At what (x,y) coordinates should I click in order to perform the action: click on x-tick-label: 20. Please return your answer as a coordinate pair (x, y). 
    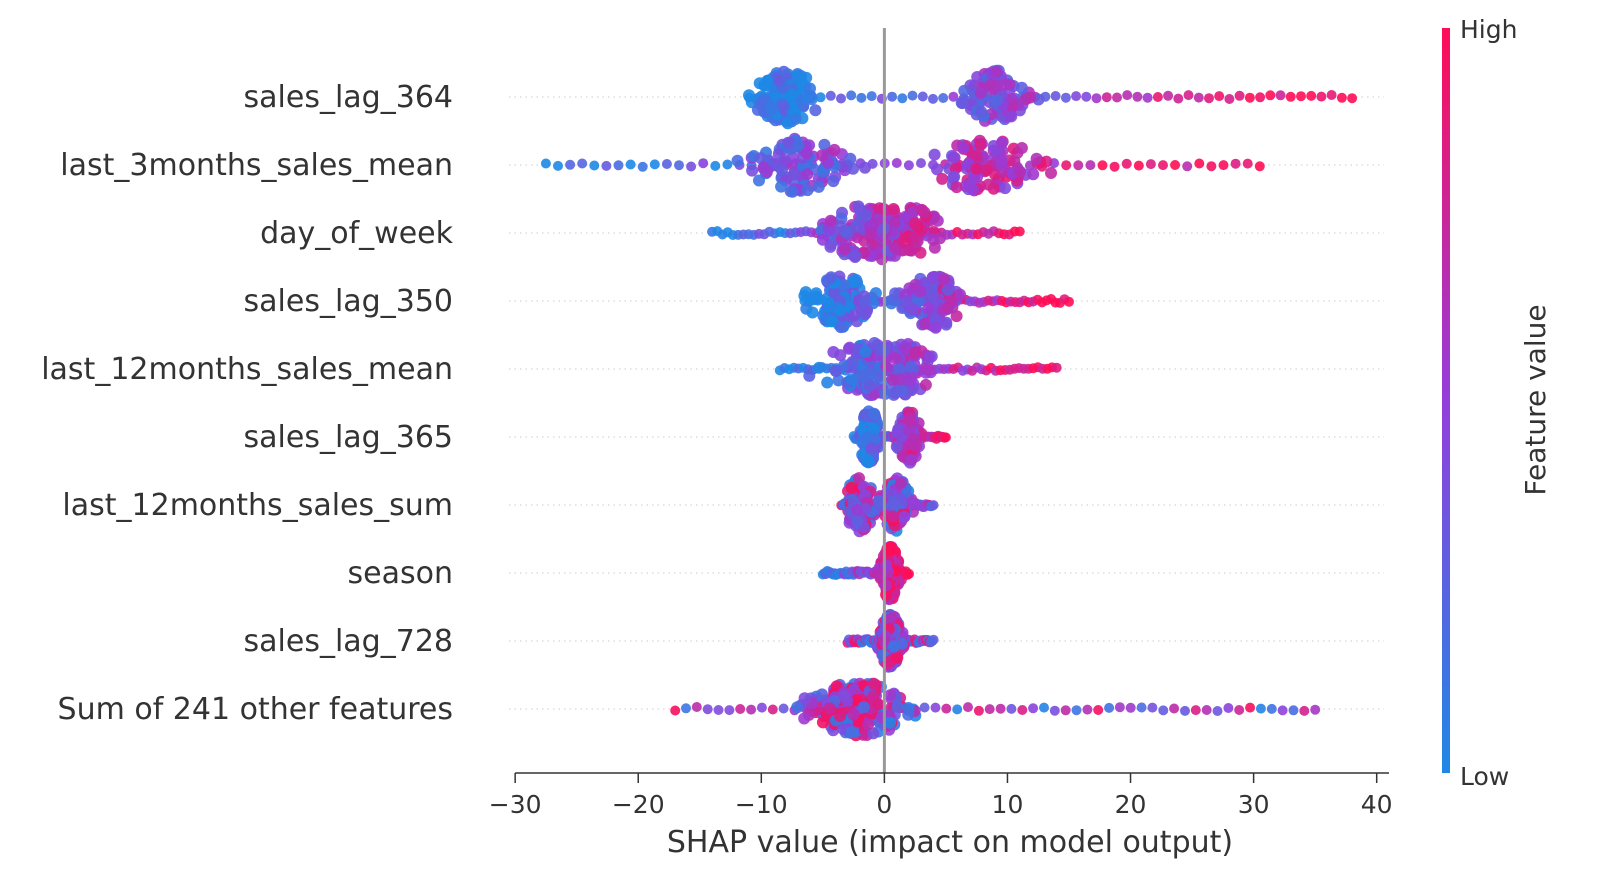
    Looking at the image, I should click on (1131, 804).